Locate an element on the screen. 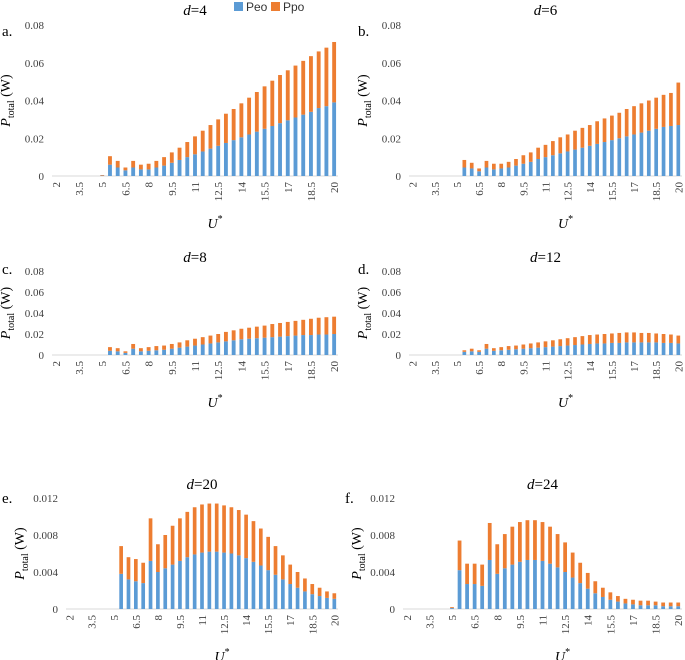 This screenshot has height=660, width=685. y-label-sub: total is located at coordinates (368, 109).